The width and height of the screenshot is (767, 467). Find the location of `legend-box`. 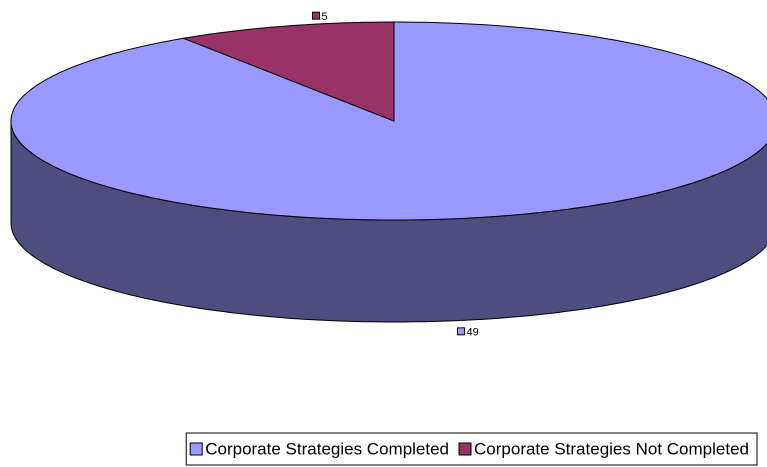

legend-box is located at coordinates (471, 449).